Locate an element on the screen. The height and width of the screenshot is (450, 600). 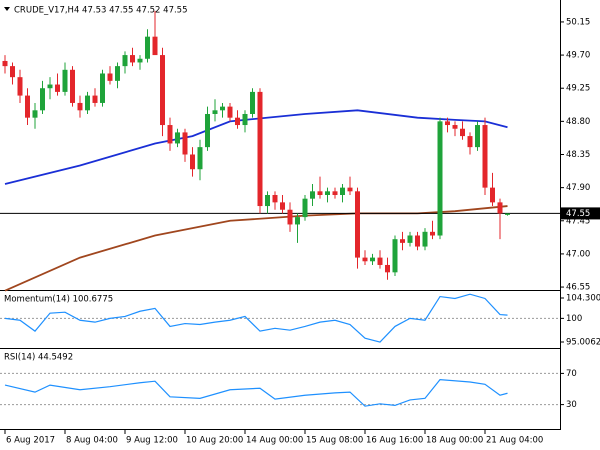
y-tick-label: 30 is located at coordinates (571, 405).